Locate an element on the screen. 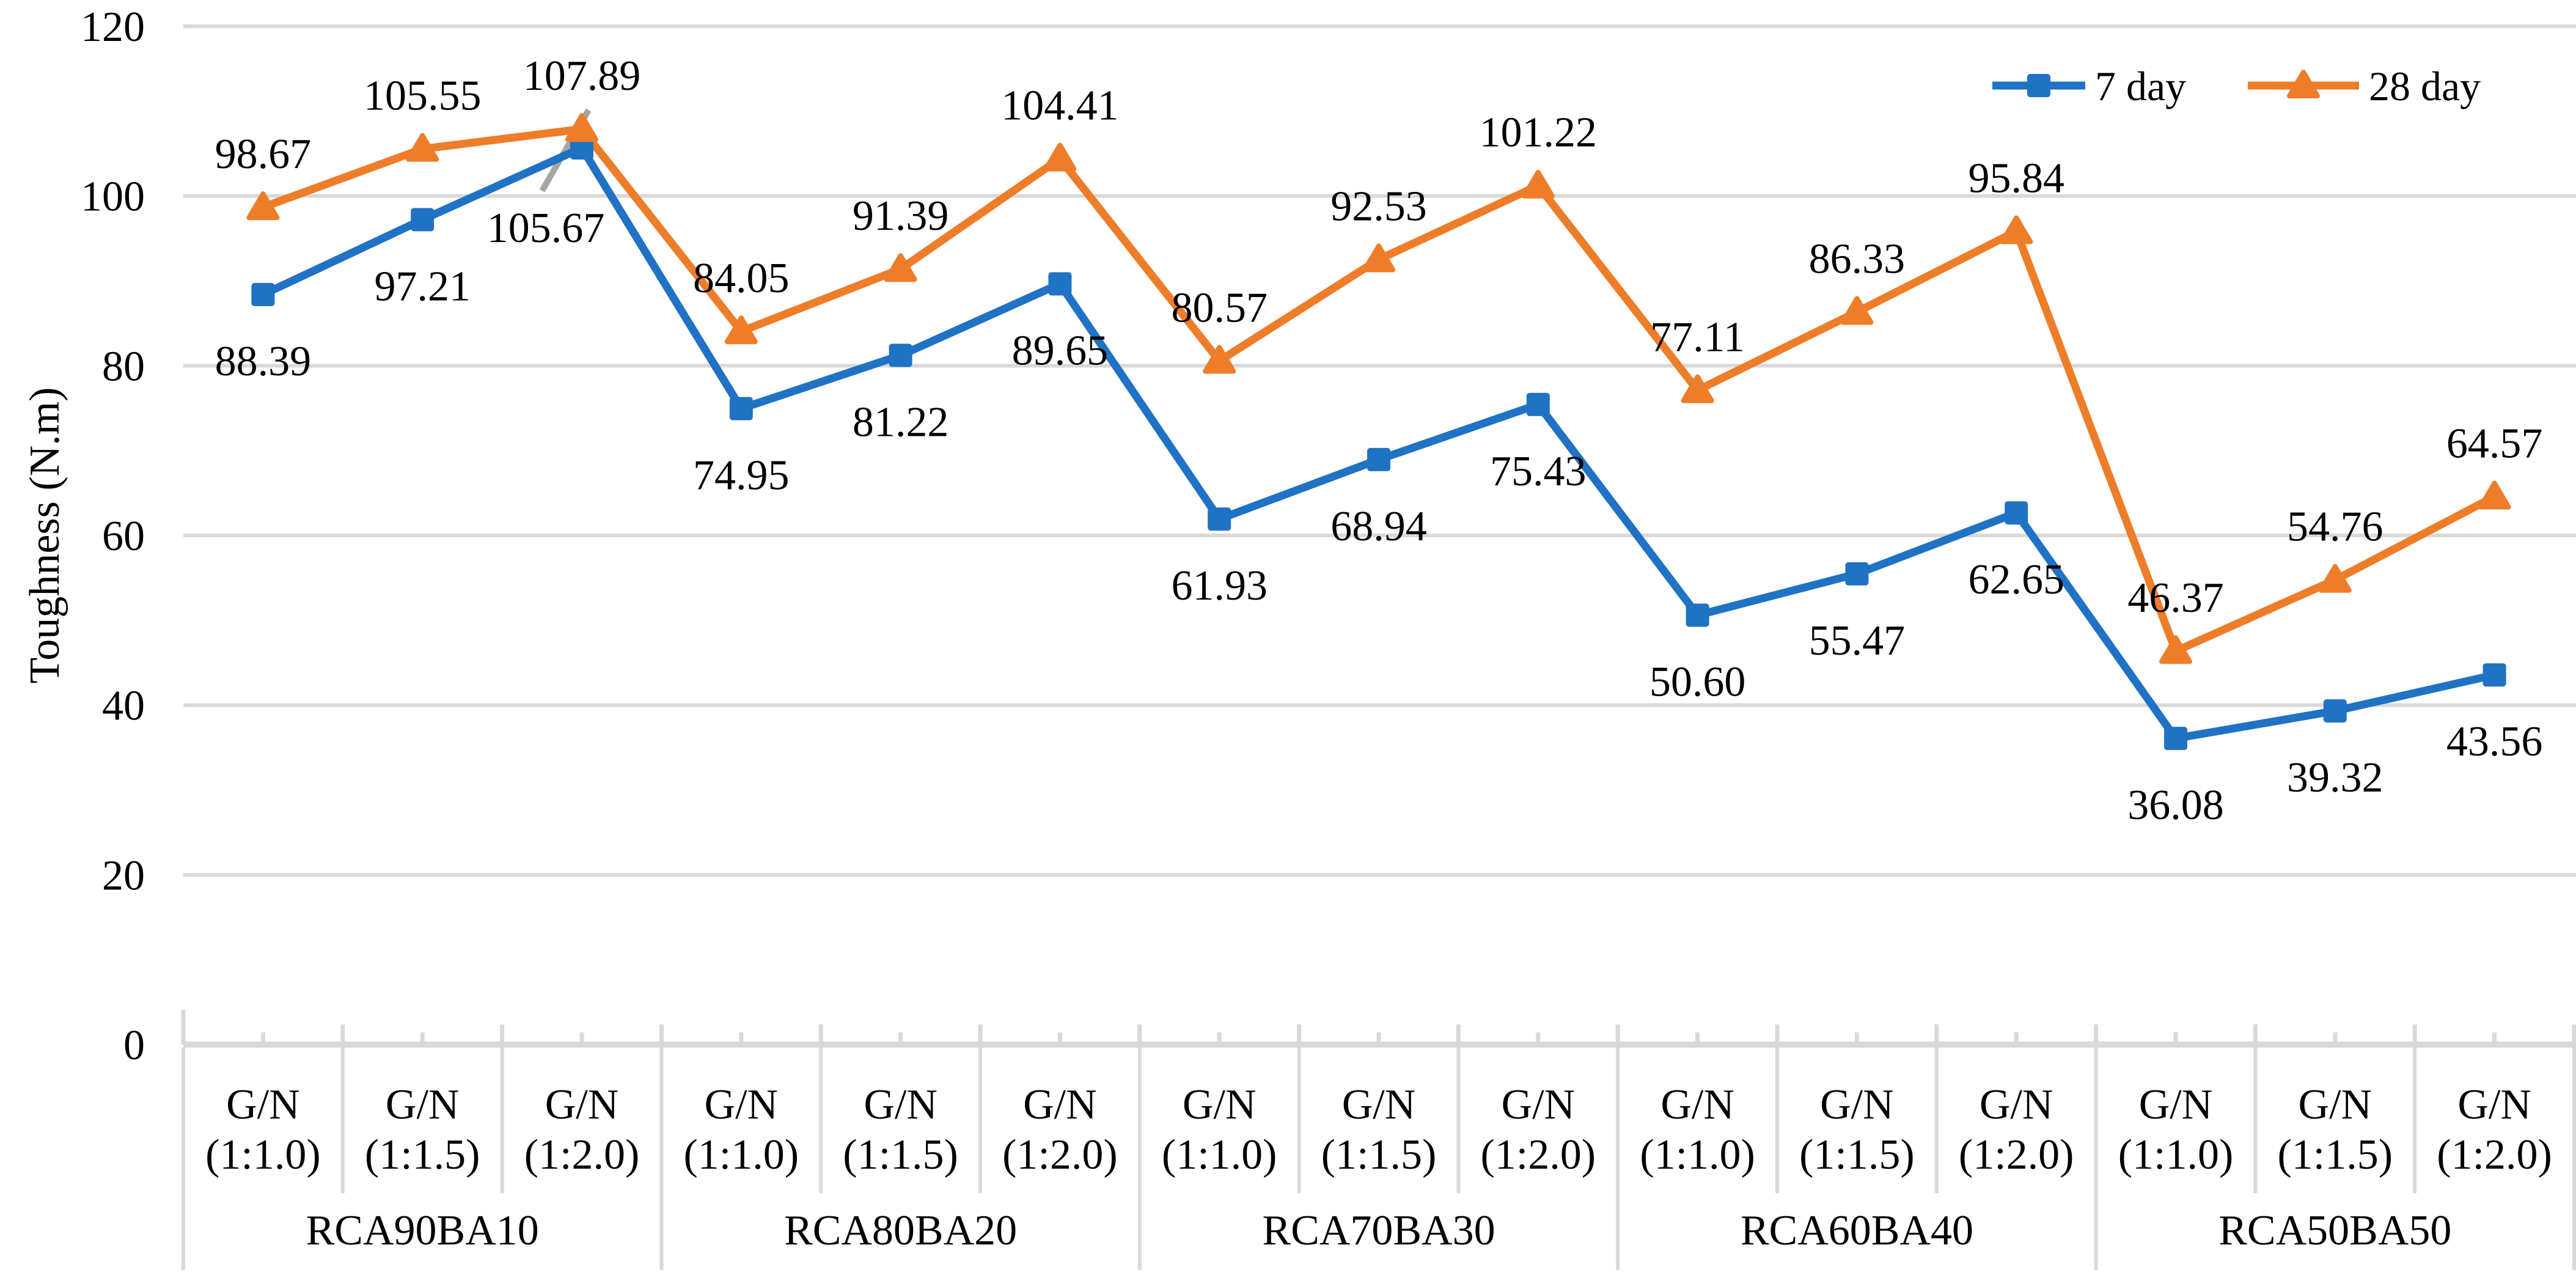 The image size is (2576, 1275). legend-item-7-day: 7 day is located at coordinates (2089, 86).